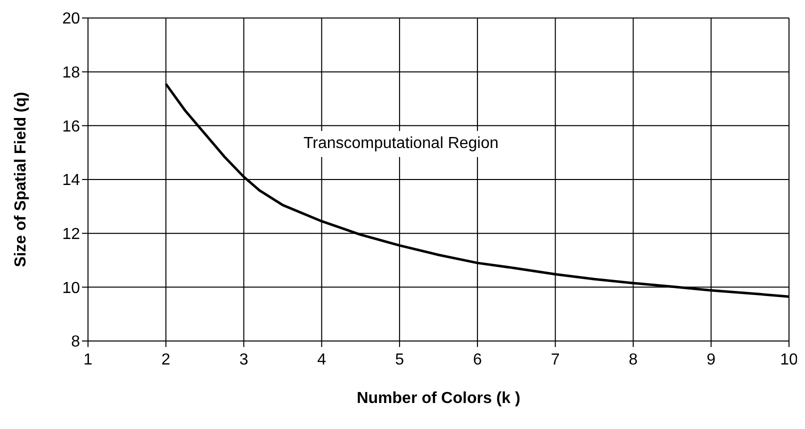  Describe the element at coordinates (165, 359) in the screenshot. I see `x-tick-label: 2` at that location.